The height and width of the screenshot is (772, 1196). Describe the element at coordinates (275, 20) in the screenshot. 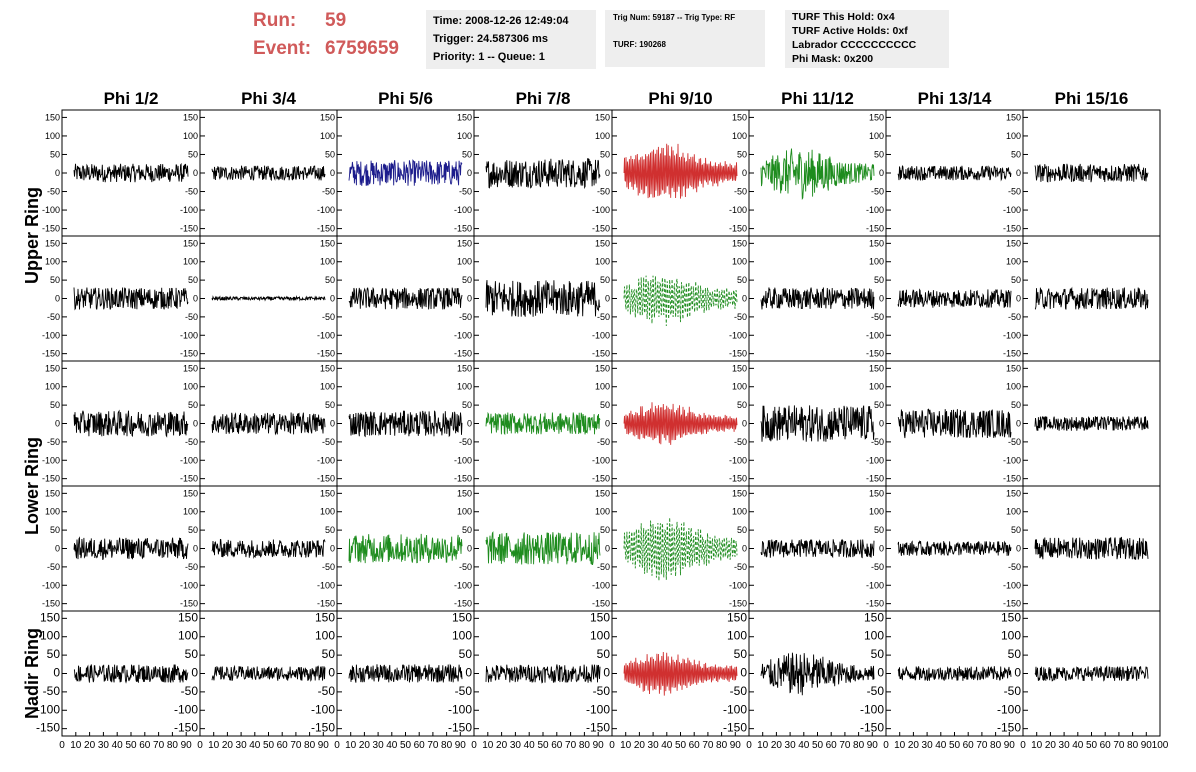

I see `run-label: Run:` at that location.